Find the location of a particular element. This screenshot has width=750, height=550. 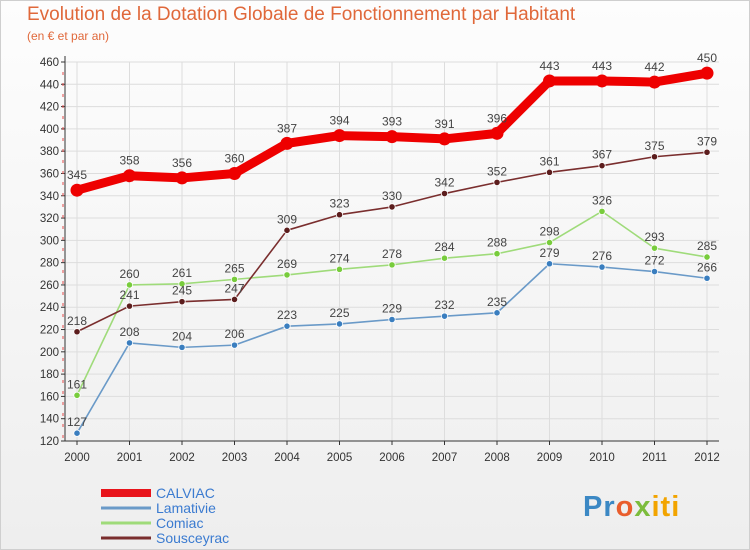

chart-subtitle: (en € et par an) is located at coordinates (68, 36).